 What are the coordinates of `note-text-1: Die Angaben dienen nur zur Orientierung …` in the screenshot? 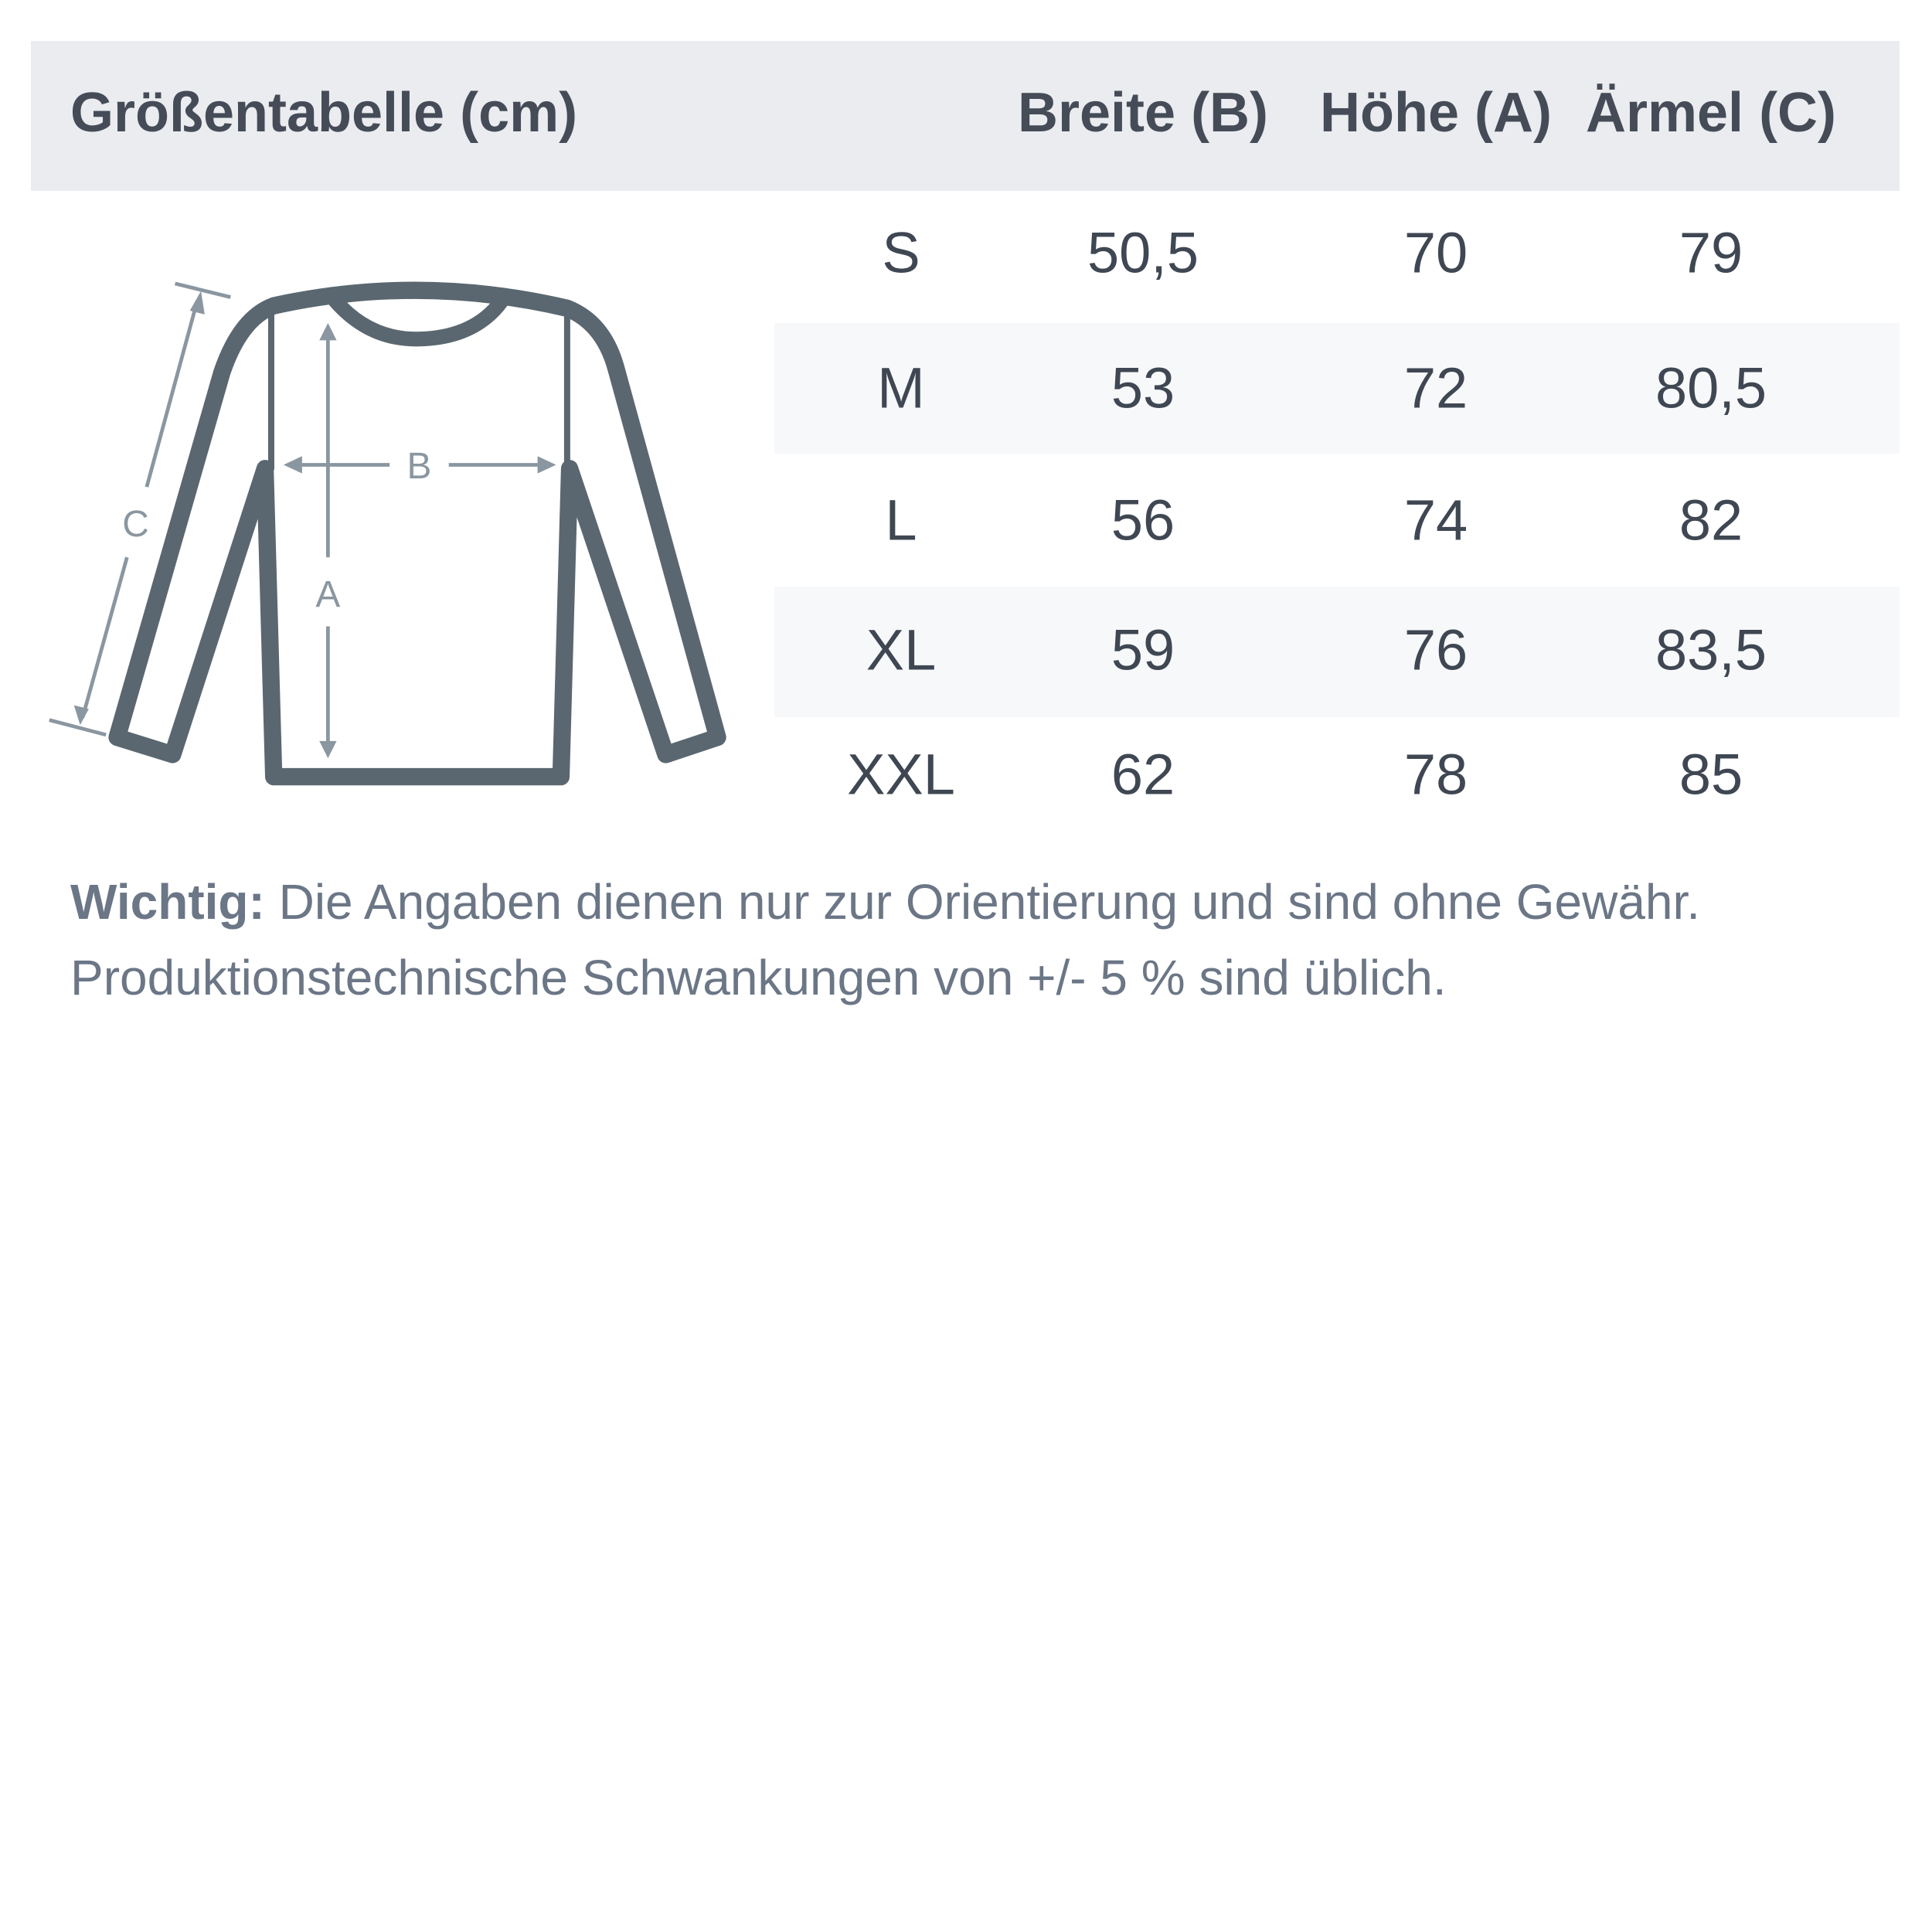 It's located at (983, 902).